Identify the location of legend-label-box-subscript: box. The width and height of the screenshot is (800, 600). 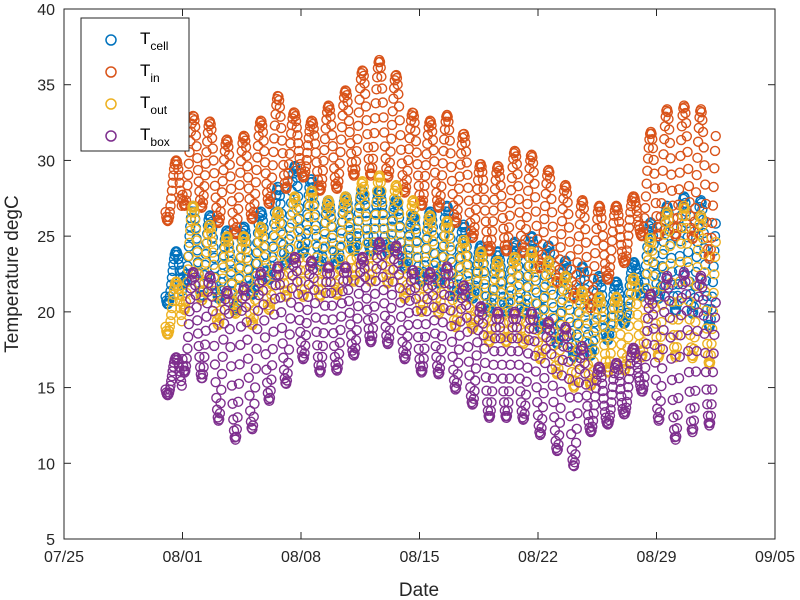
(159, 142).